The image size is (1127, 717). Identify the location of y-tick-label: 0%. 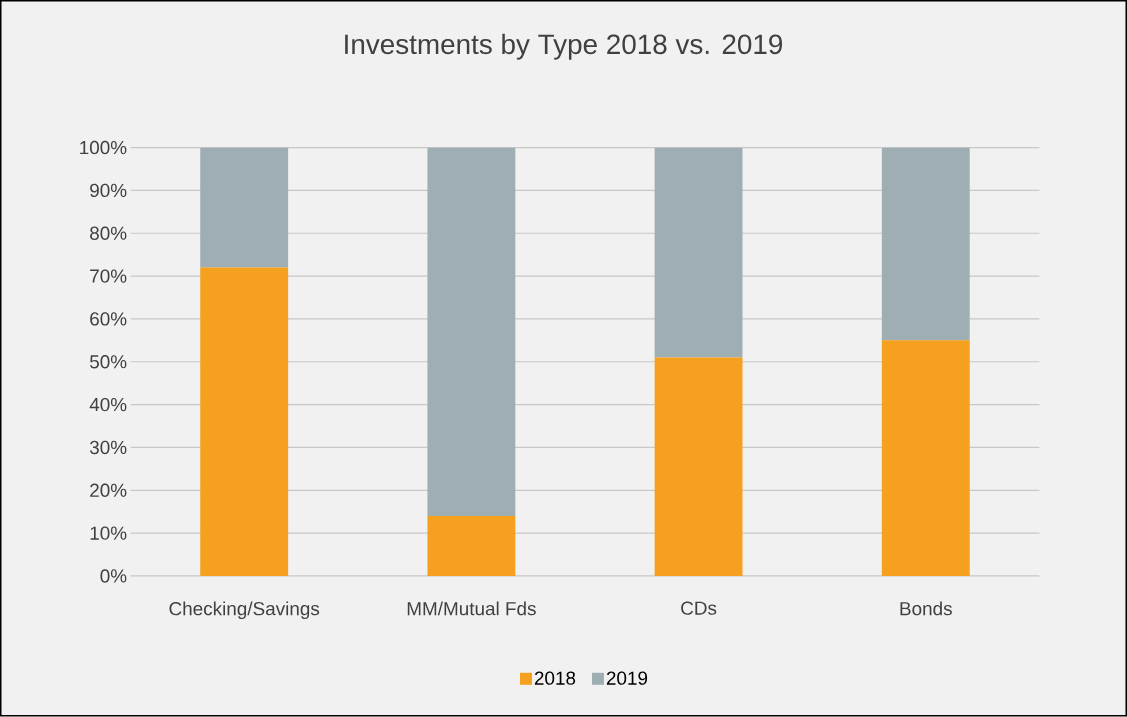
(113, 576).